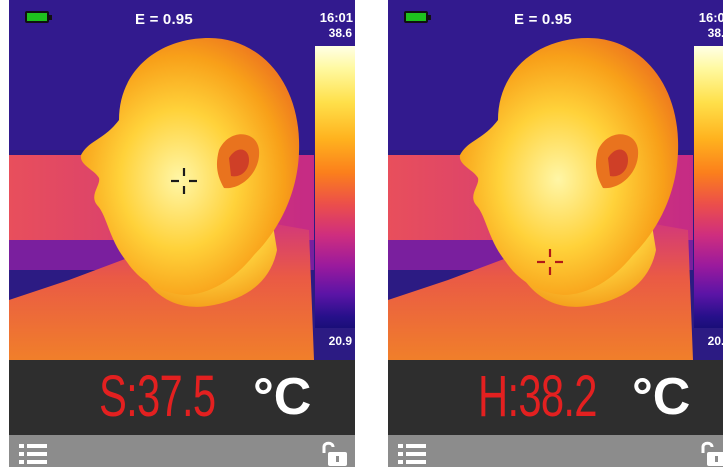  I want to click on temperature-readout: H:38.2 °C, so click(555, 397).